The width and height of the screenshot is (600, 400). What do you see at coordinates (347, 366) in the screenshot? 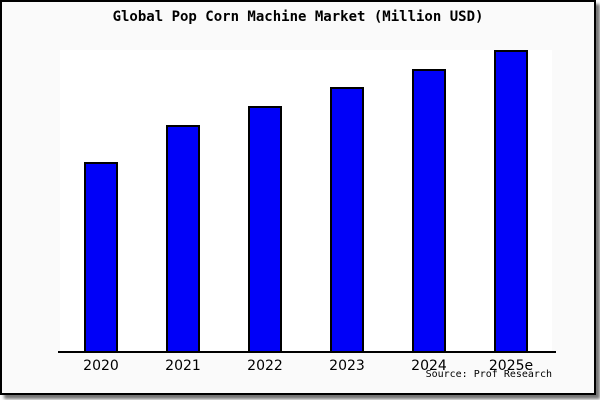
I see `x-tick-label-2023: 2023` at bounding box center [347, 366].